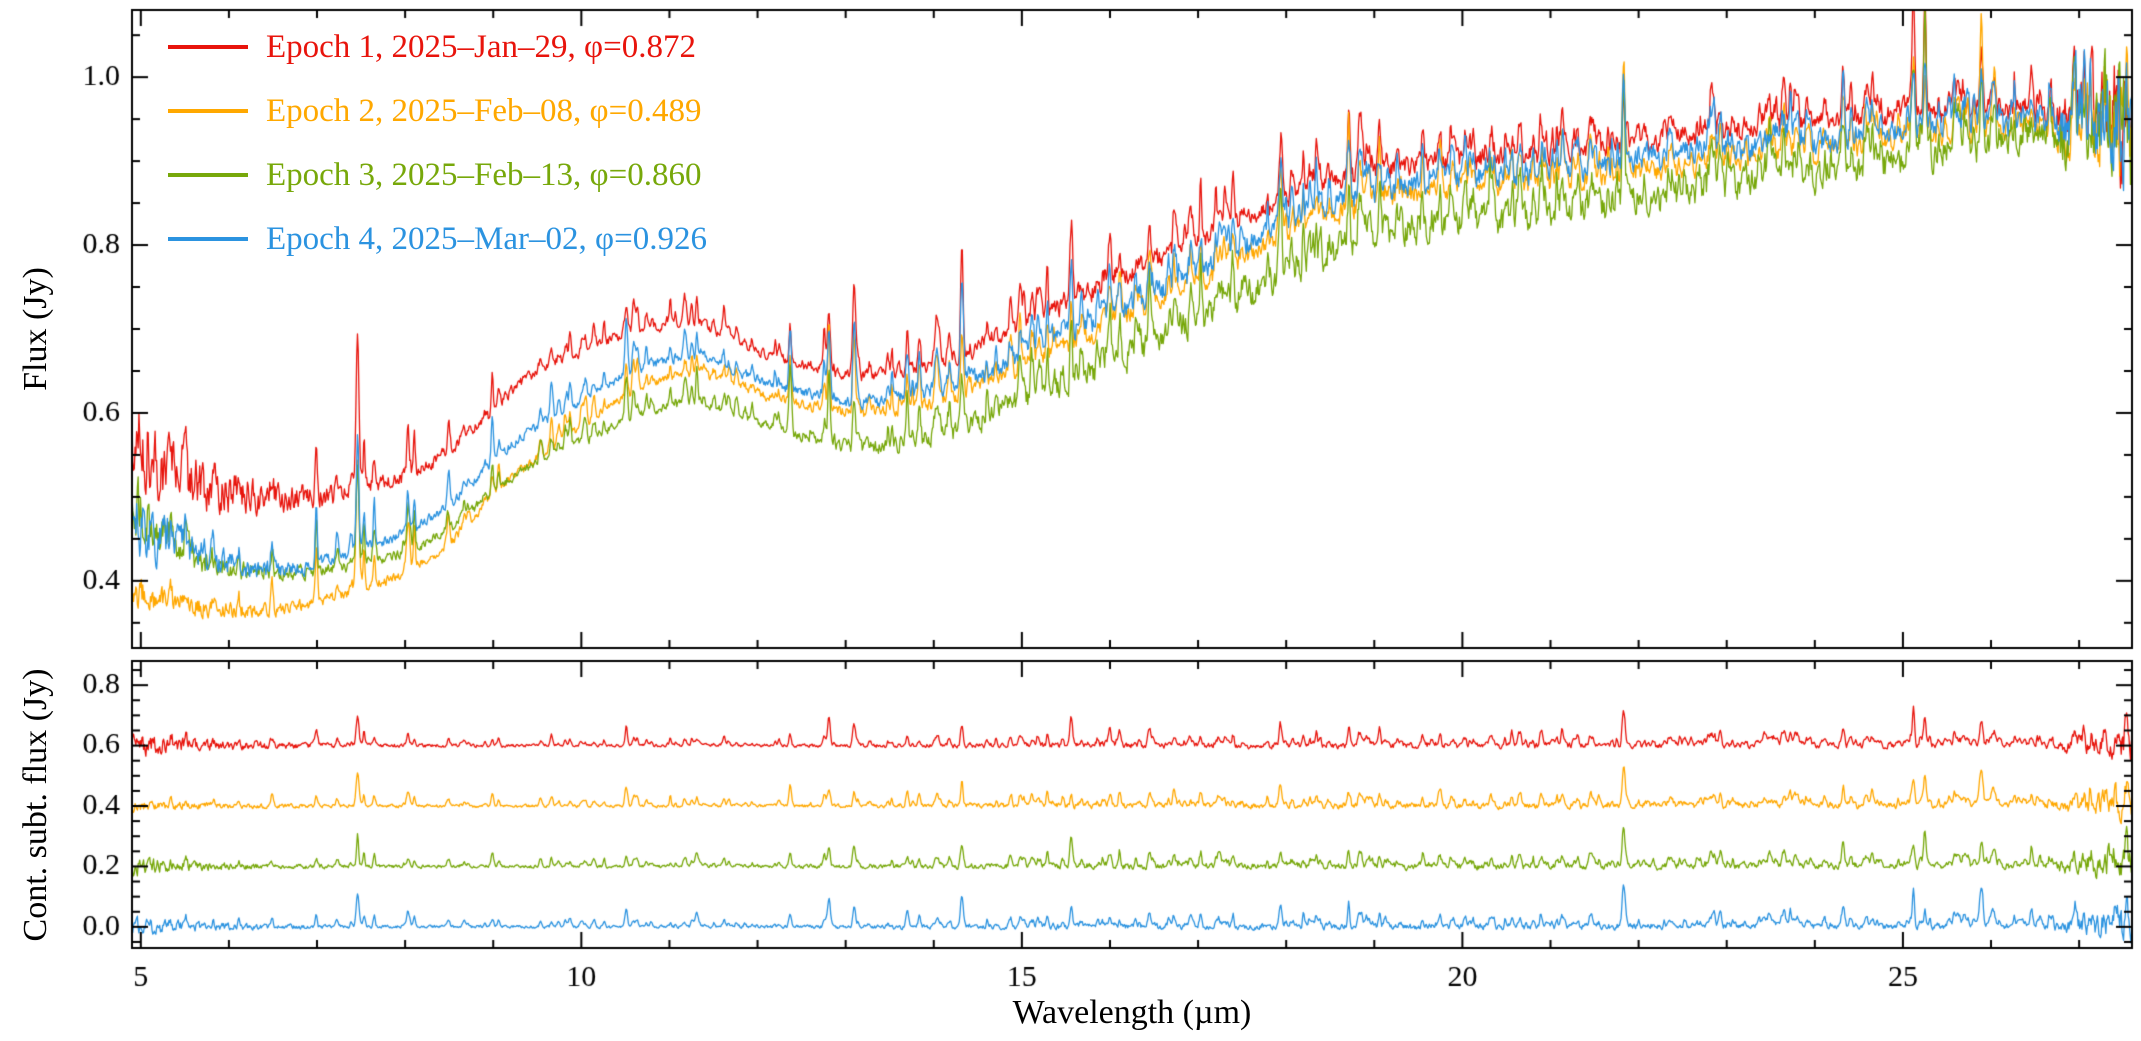 Image resolution: width=2141 pixels, height=1041 pixels. I want to click on bottom-y-axis-label: Cont. subt. flux (Jy), so click(35, 805).